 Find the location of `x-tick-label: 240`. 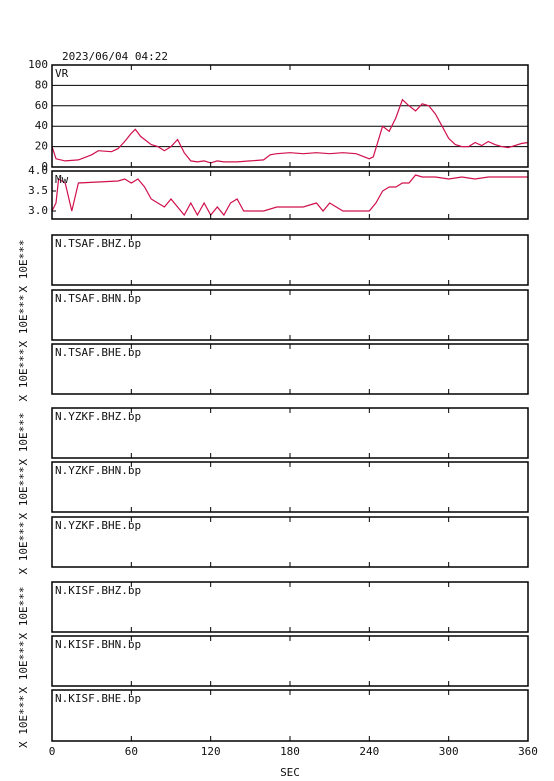

x-tick-label: 240 is located at coordinates (369, 751).